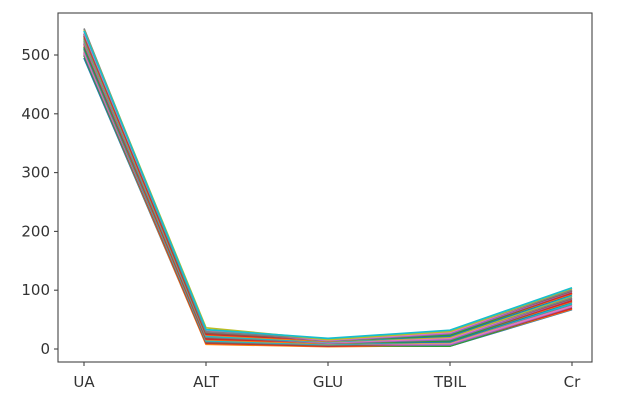  What do you see at coordinates (572, 382) in the screenshot?
I see `x-axis-tick-label: Cr` at bounding box center [572, 382].